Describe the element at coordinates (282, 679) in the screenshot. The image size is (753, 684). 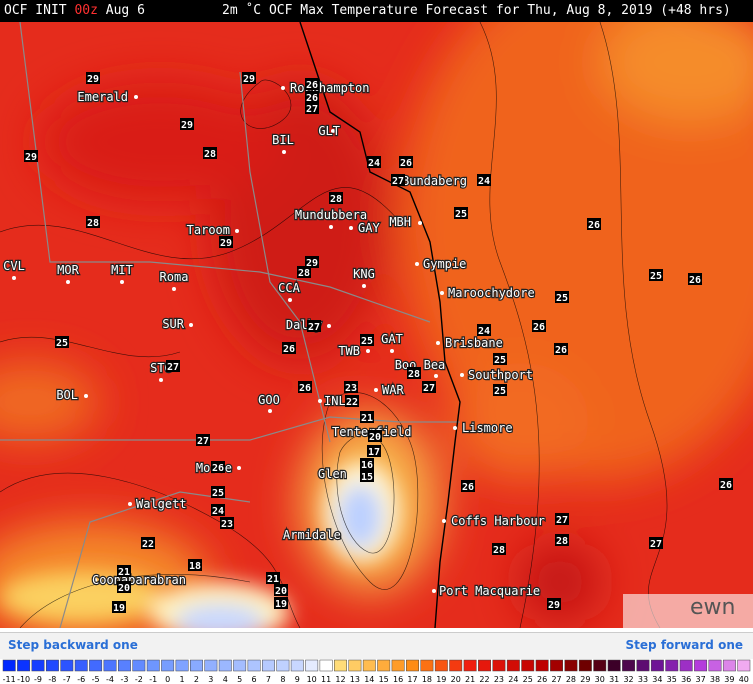
I see `colorbar-label: 8` at that location.